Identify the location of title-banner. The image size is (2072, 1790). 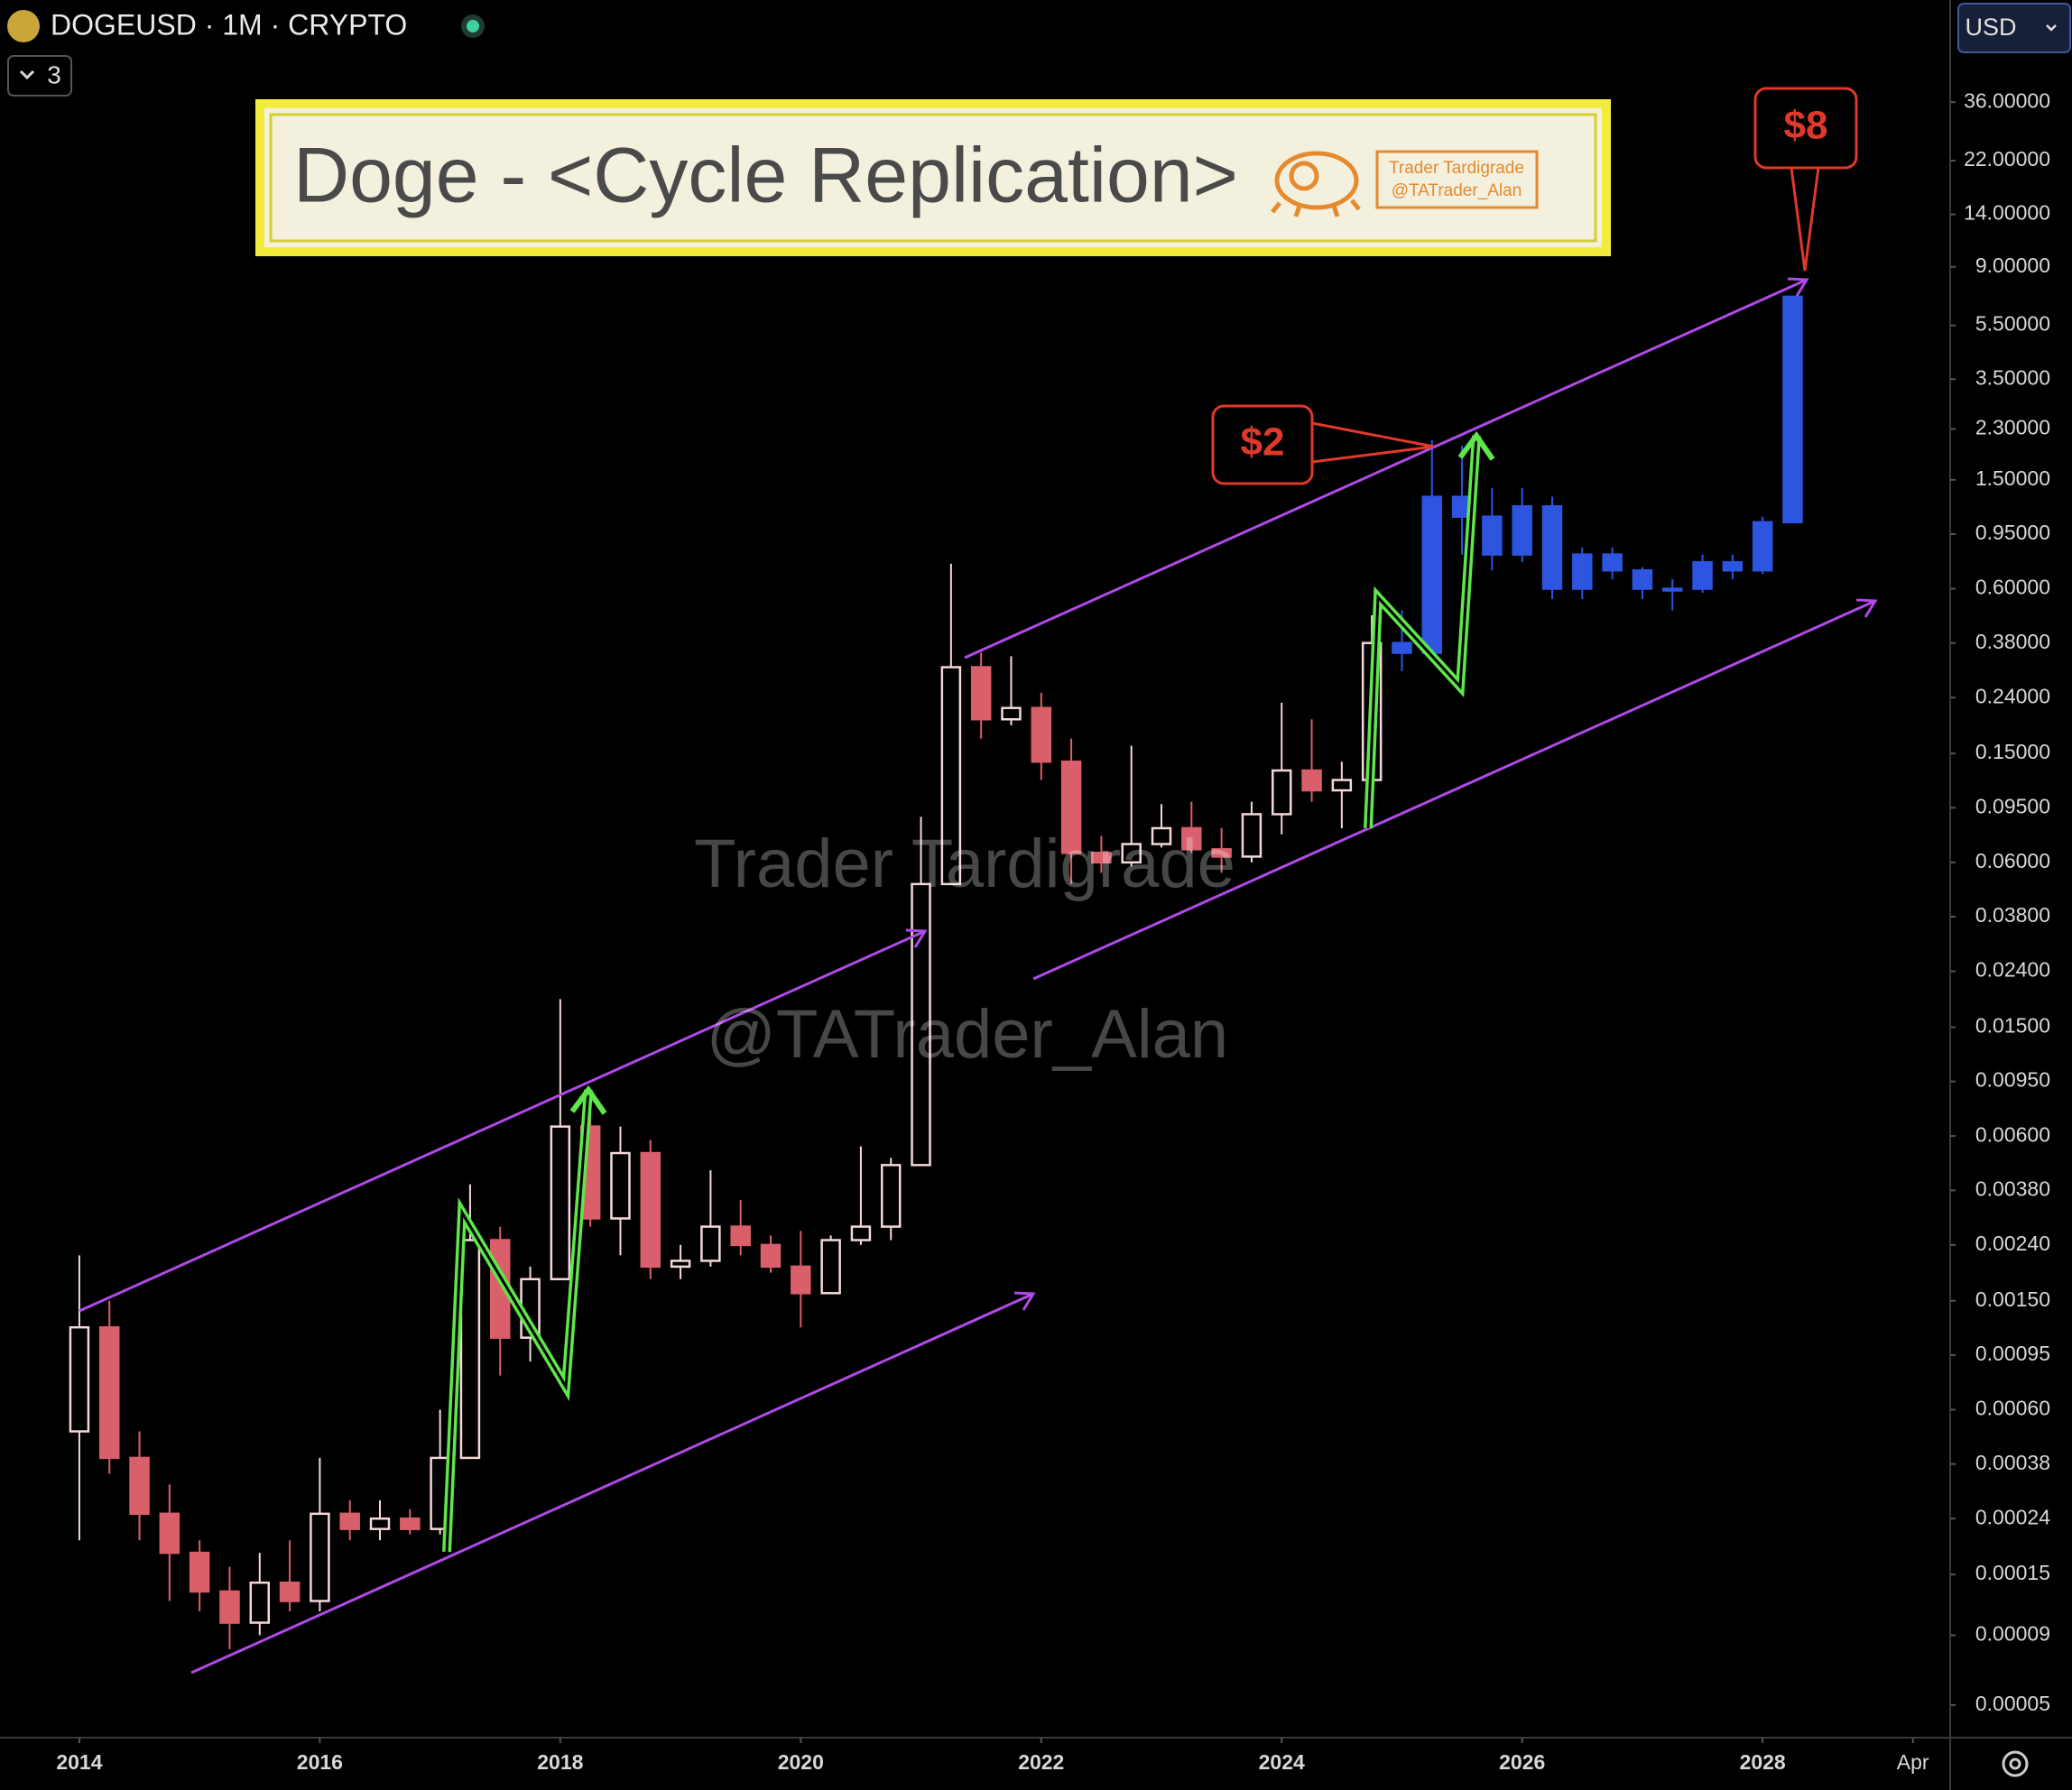
(933, 177).